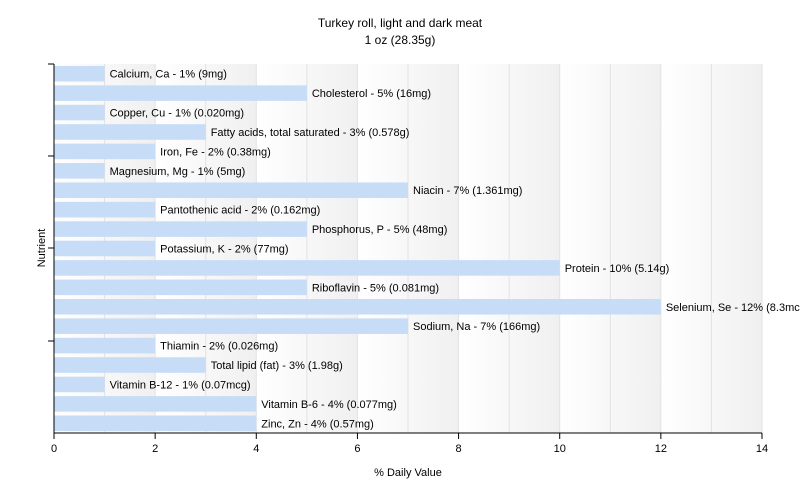 This screenshot has width=800, height=500. Describe the element at coordinates (357, 449) in the screenshot. I see `x-tick-label: 6` at that location.